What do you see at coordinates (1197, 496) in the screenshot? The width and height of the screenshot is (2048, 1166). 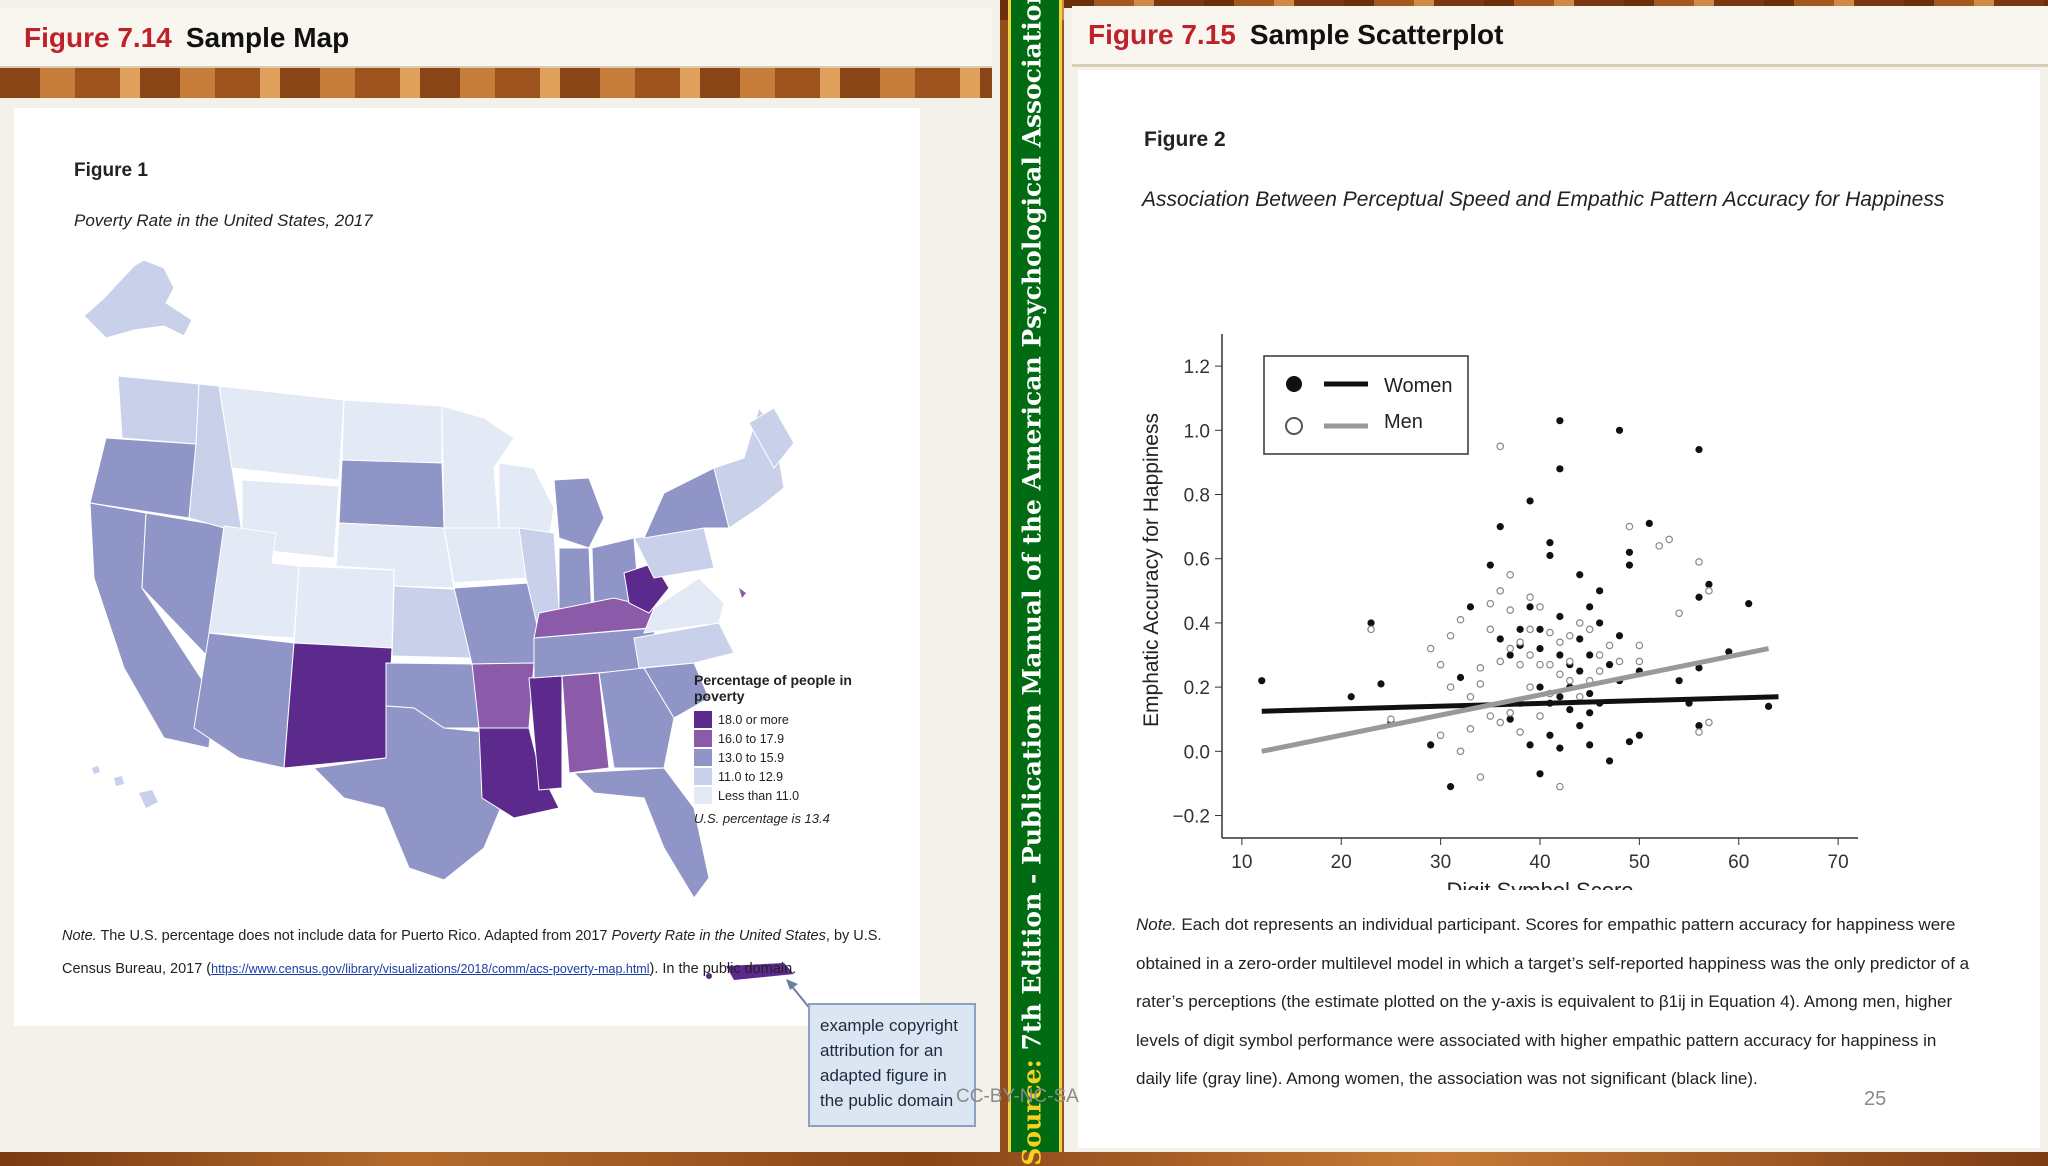 I see `y-tick-label: 0.8` at bounding box center [1197, 496].